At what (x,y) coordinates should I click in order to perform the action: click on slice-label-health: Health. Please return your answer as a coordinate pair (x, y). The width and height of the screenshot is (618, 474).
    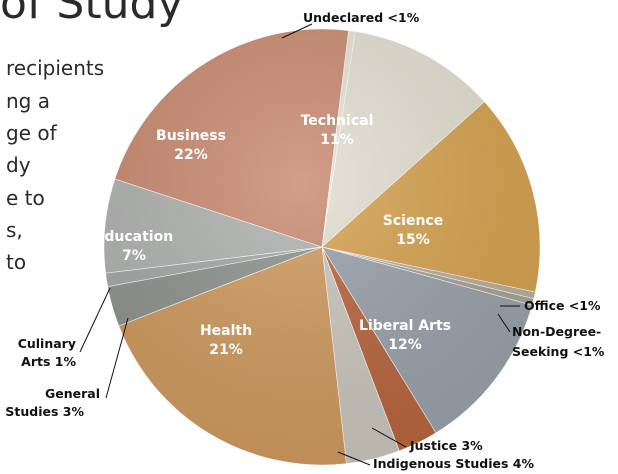
    Looking at the image, I should click on (226, 331).